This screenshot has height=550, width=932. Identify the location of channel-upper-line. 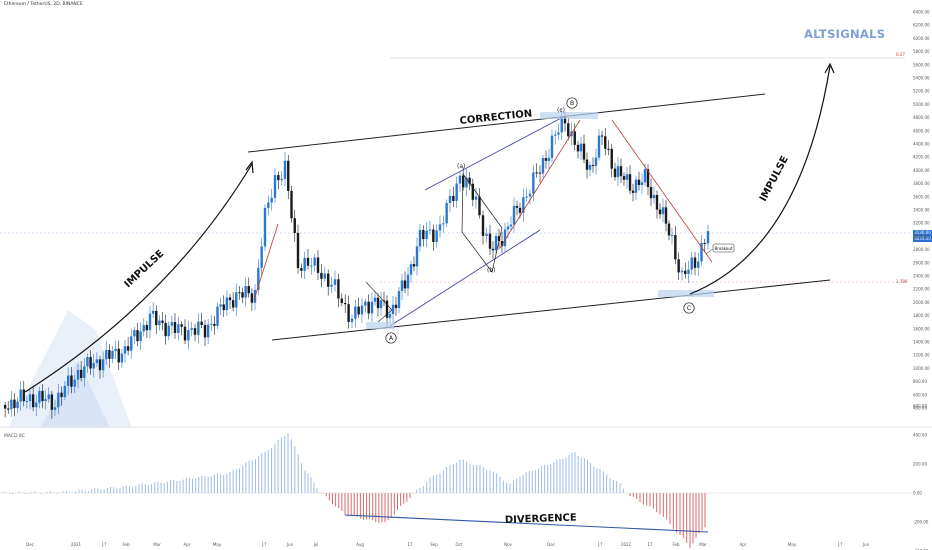
(506, 123).